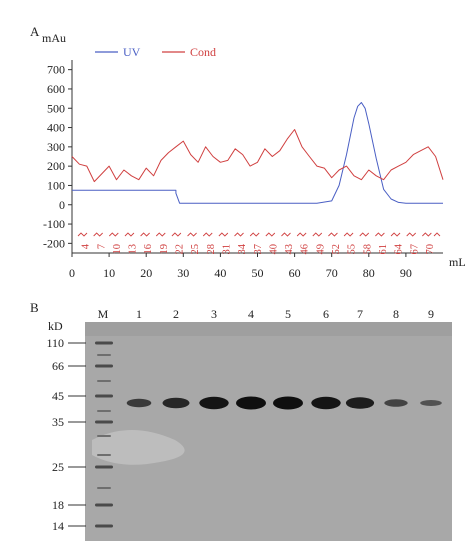  What do you see at coordinates (155, 52) in the screenshot?
I see `chart-legend: UV Cond` at bounding box center [155, 52].